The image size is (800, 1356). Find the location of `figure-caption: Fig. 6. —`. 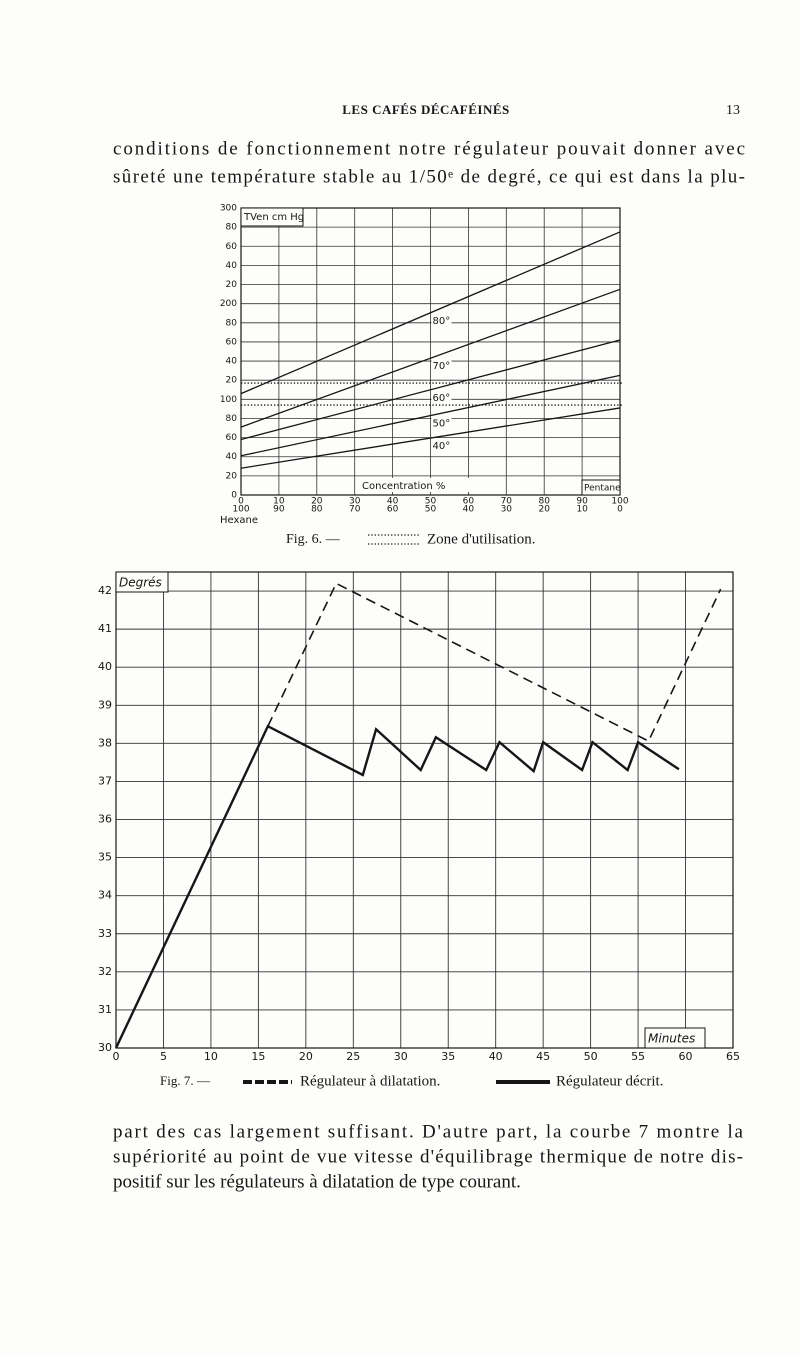

figure-caption: Fig. 6. — is located at coordinates (313, 539).